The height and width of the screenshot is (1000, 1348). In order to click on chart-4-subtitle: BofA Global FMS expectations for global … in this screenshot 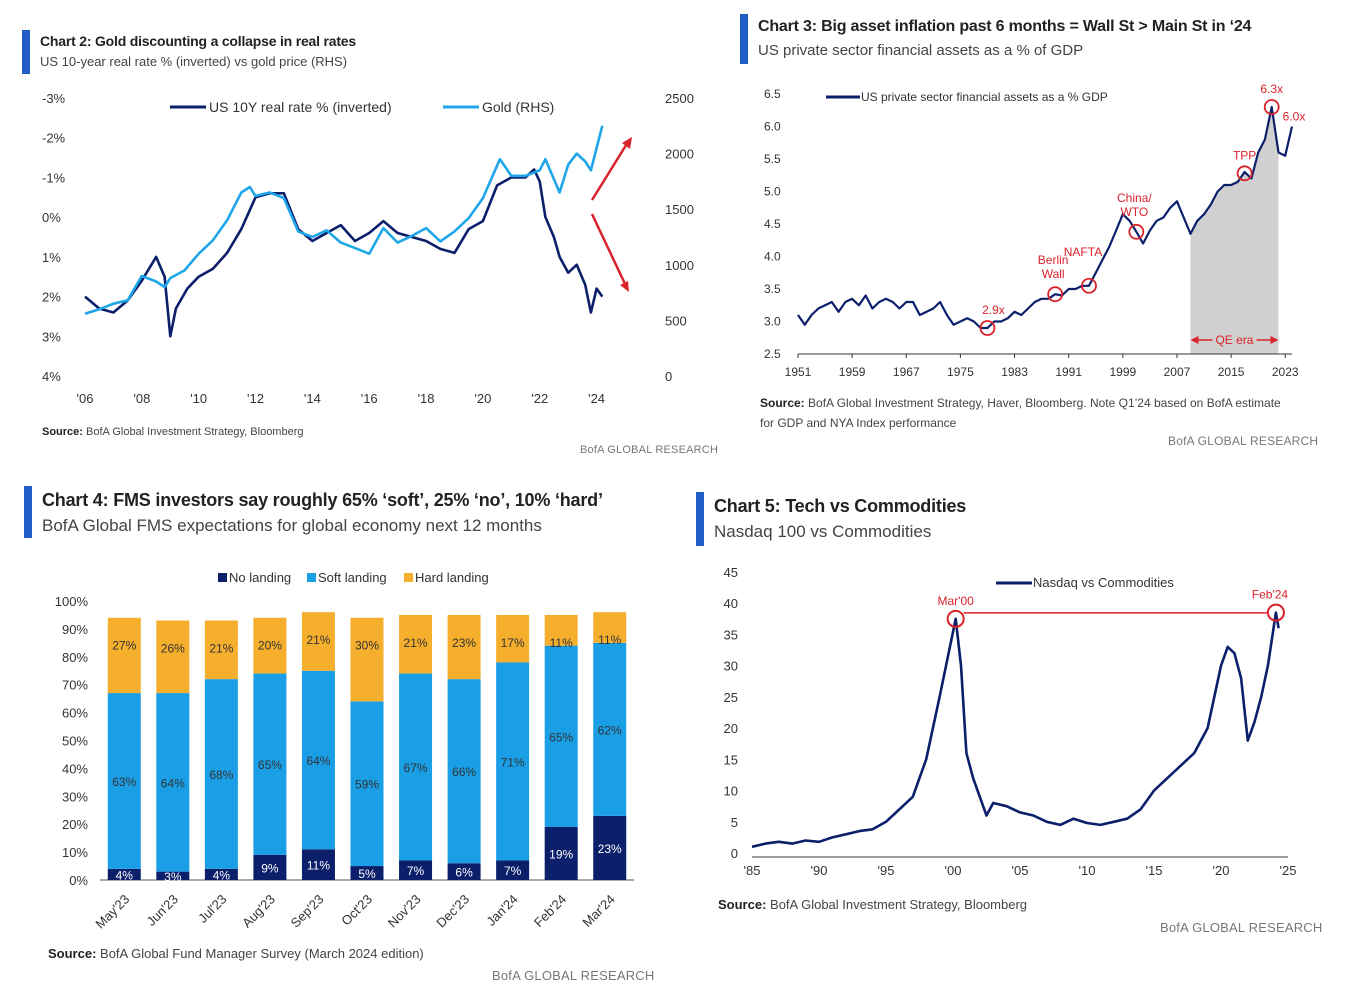, I will do `click(292, 525)`.